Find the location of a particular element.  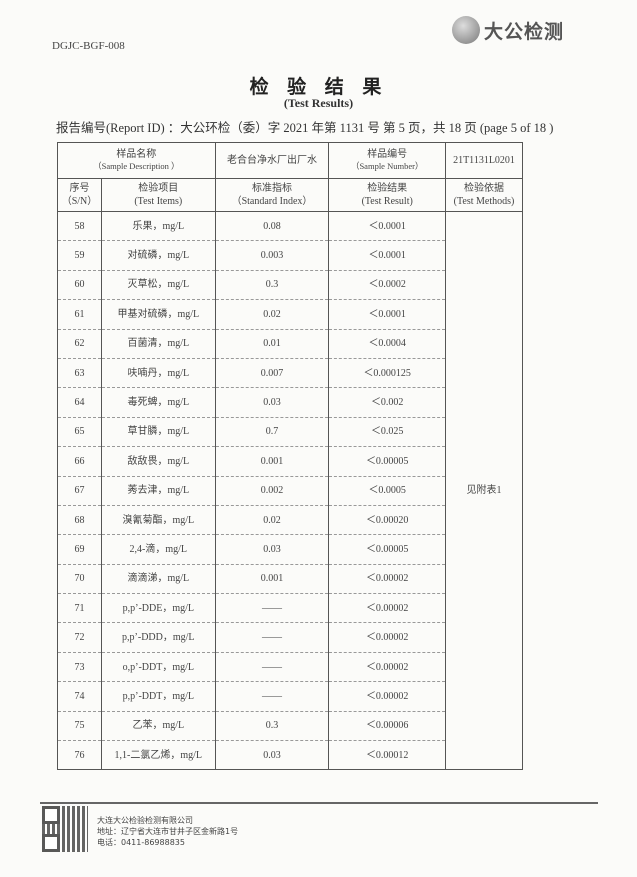

sn-cell: 63 is located at coordinates (79, 373).